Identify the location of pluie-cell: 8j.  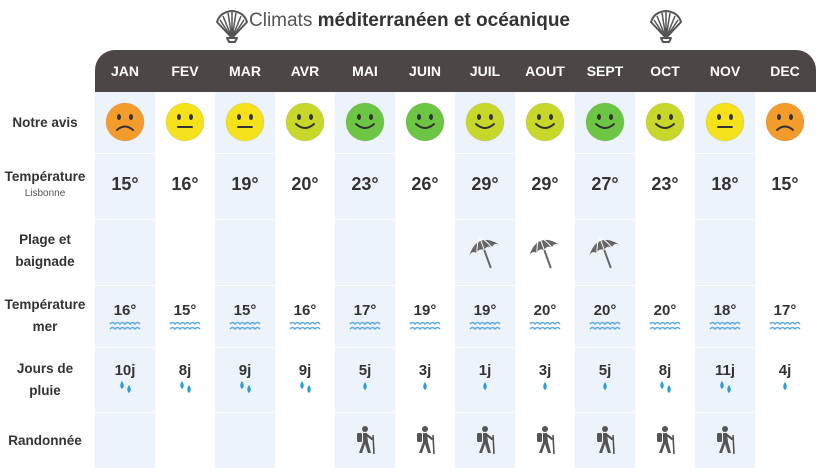
(665, 384).